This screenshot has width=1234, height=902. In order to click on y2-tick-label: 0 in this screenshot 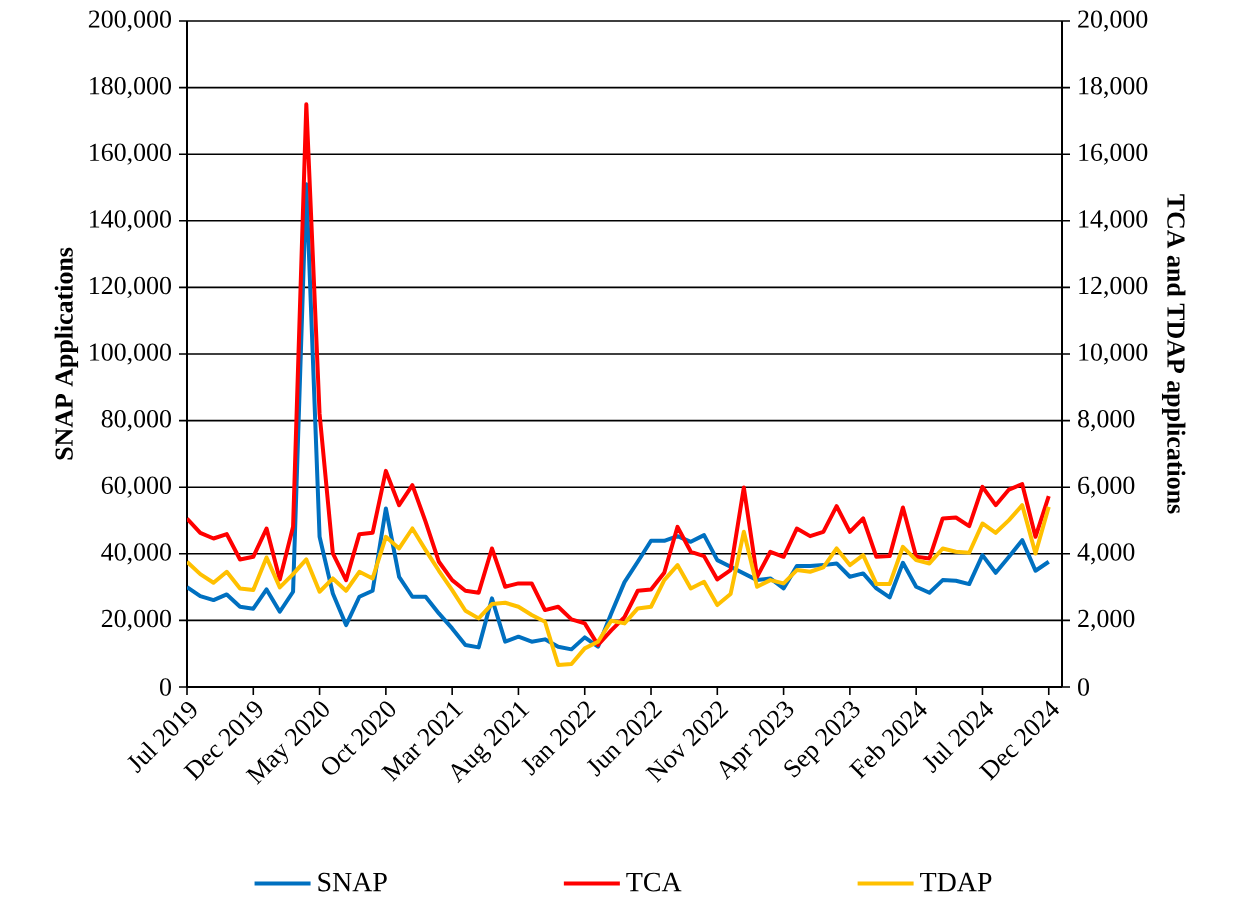, I will do `click(1084, 687)`.